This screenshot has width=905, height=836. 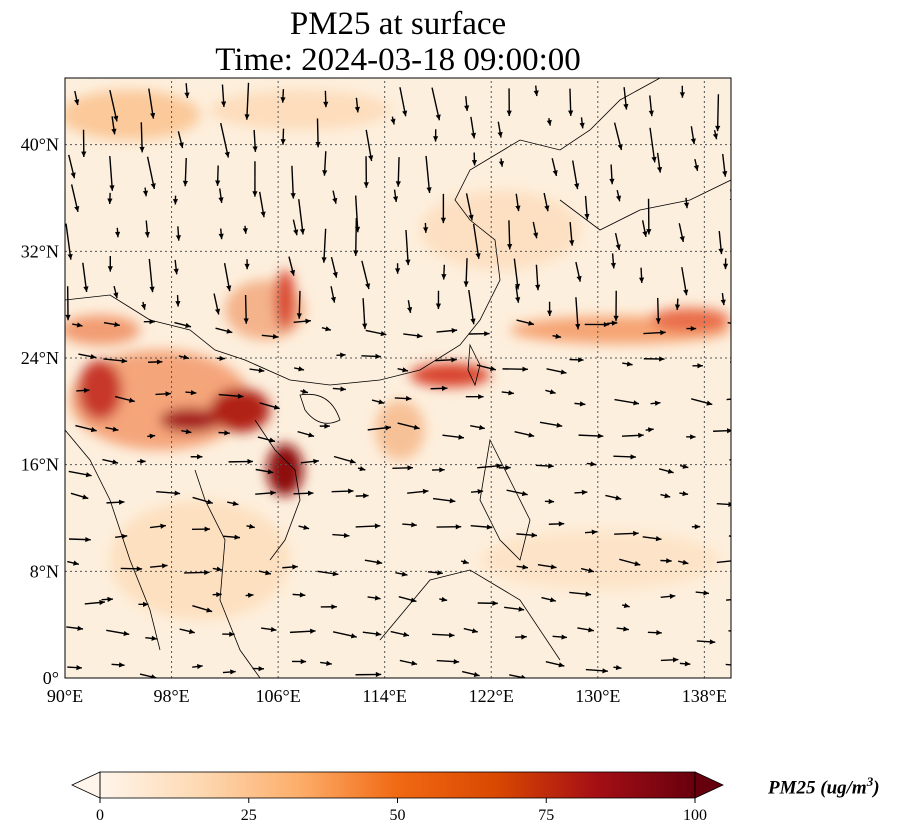 What do you see at coordinates (51, 678) in the screenshot?
I see `lat-tick-label: 0°` at bounding box center [51, 678].